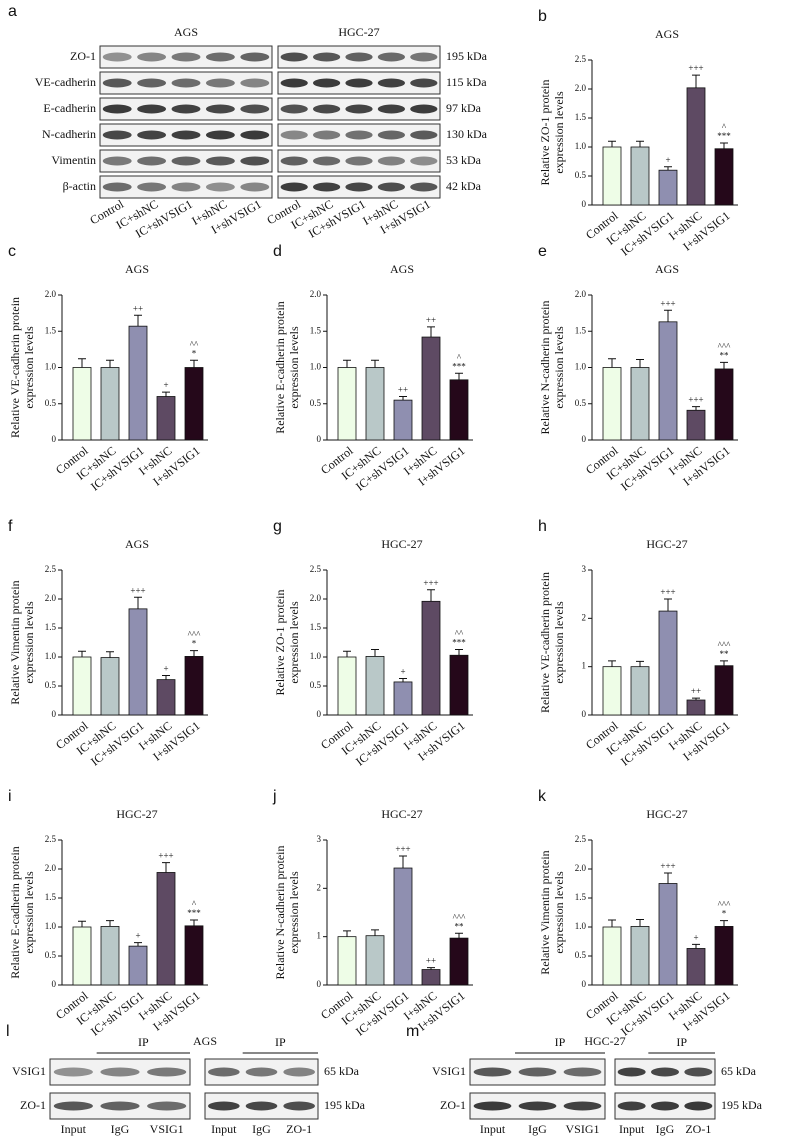  What do you see at coordinates (69, 134) in the screenshot?
I see `protein-label: N-cadherin` at bounding box center [69, 134].